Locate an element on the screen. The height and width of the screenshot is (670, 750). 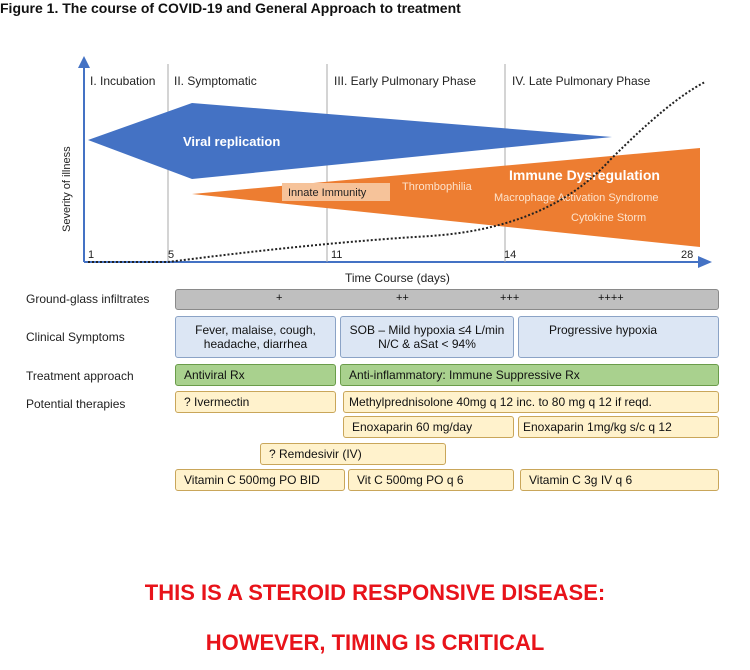
footer-steroid-responsive: THIS IS A STEROID RESPONSIVE DISEASE: is located at coordinates (375, 592).